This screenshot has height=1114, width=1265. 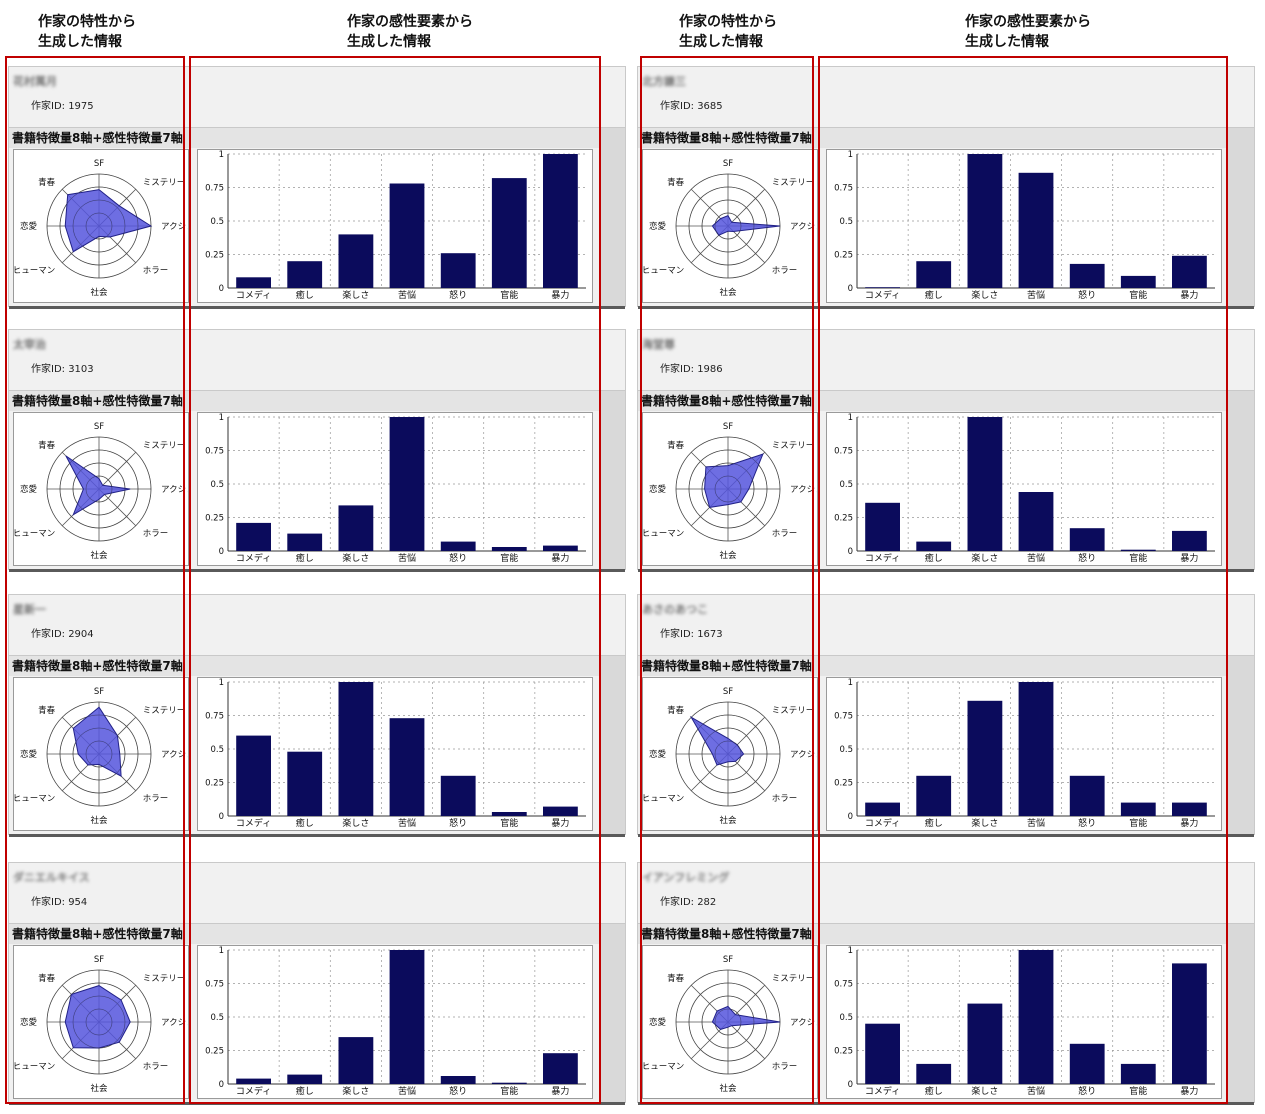 What do you see at coordinates (410, 32) in the screenshot?
I see `header-left-sense: 作家の感性要素から 生成した情報` at bounding box center [410, 32].